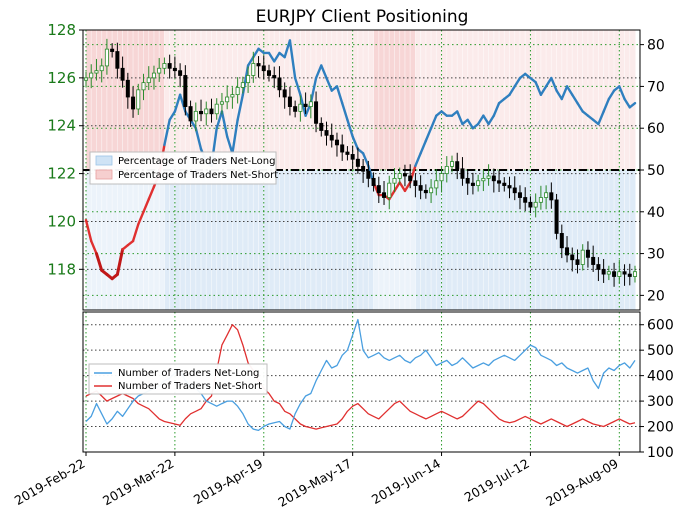 This screenshot has width=680, height=518. I want to click on price-tick-label: 118, so click(61, 269).